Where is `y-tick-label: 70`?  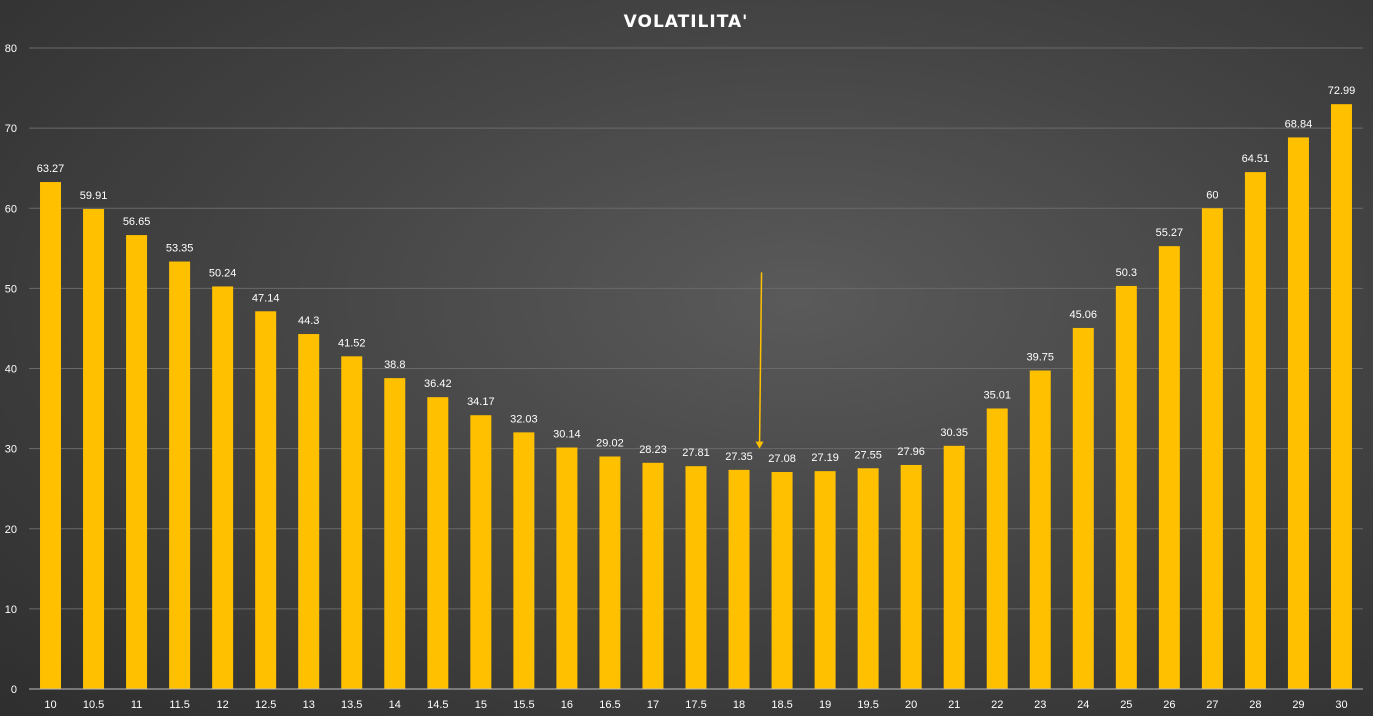
y-tick-label: 70 is located at coordinates (11, 129).